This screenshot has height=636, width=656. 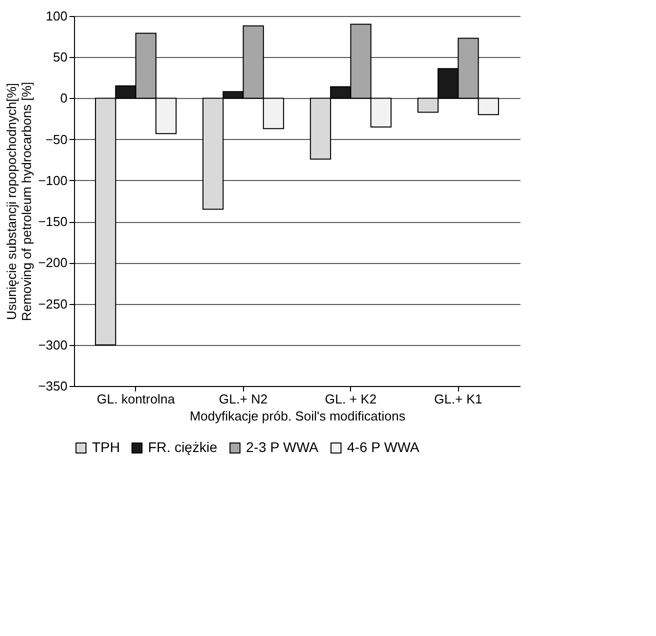 I want to click on x-axis-title: Modyfikacje prób. Soil's modifications, so click(x=298, y=416).